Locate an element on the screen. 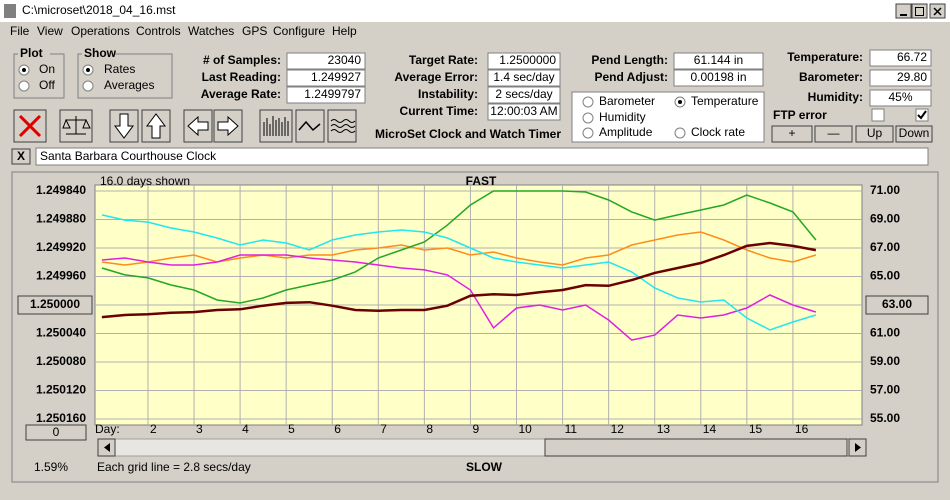  button-label: + is located at coordinates (791, 133).